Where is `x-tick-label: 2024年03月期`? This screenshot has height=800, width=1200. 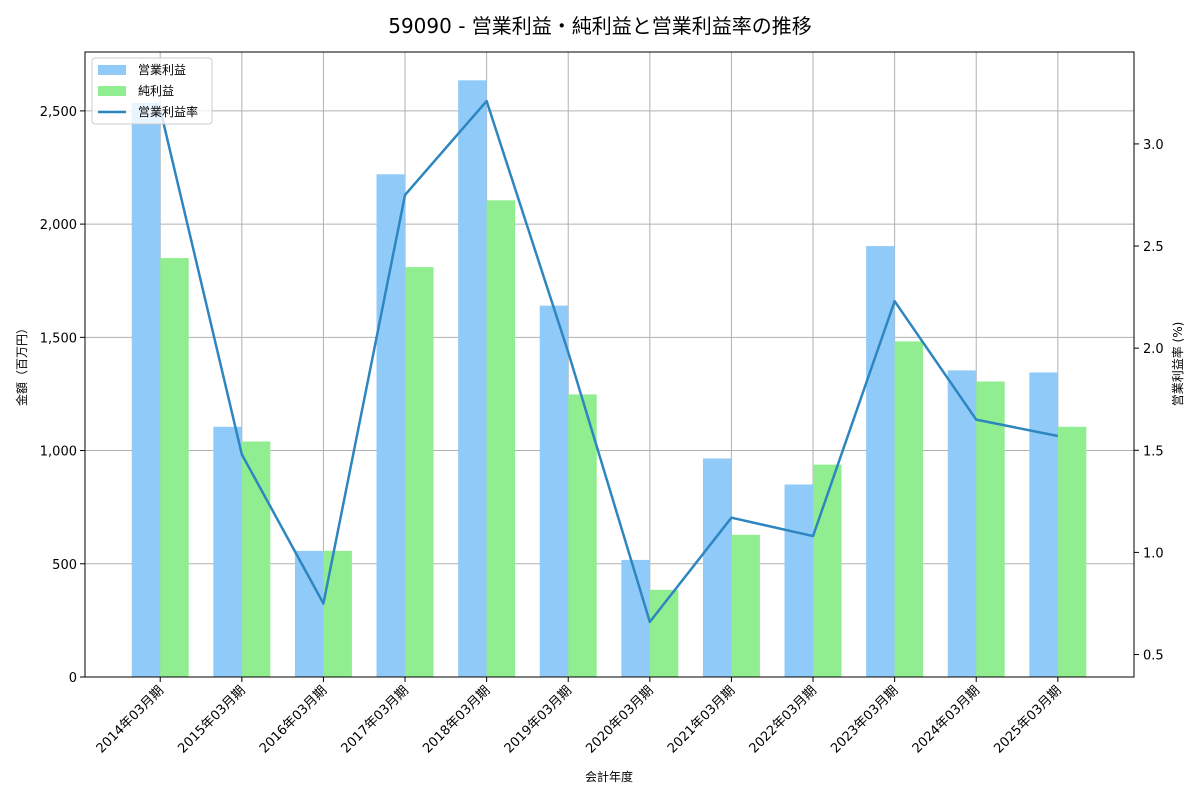 x-tick-label: 2024年03月期 is located at coordinates (946, 719).